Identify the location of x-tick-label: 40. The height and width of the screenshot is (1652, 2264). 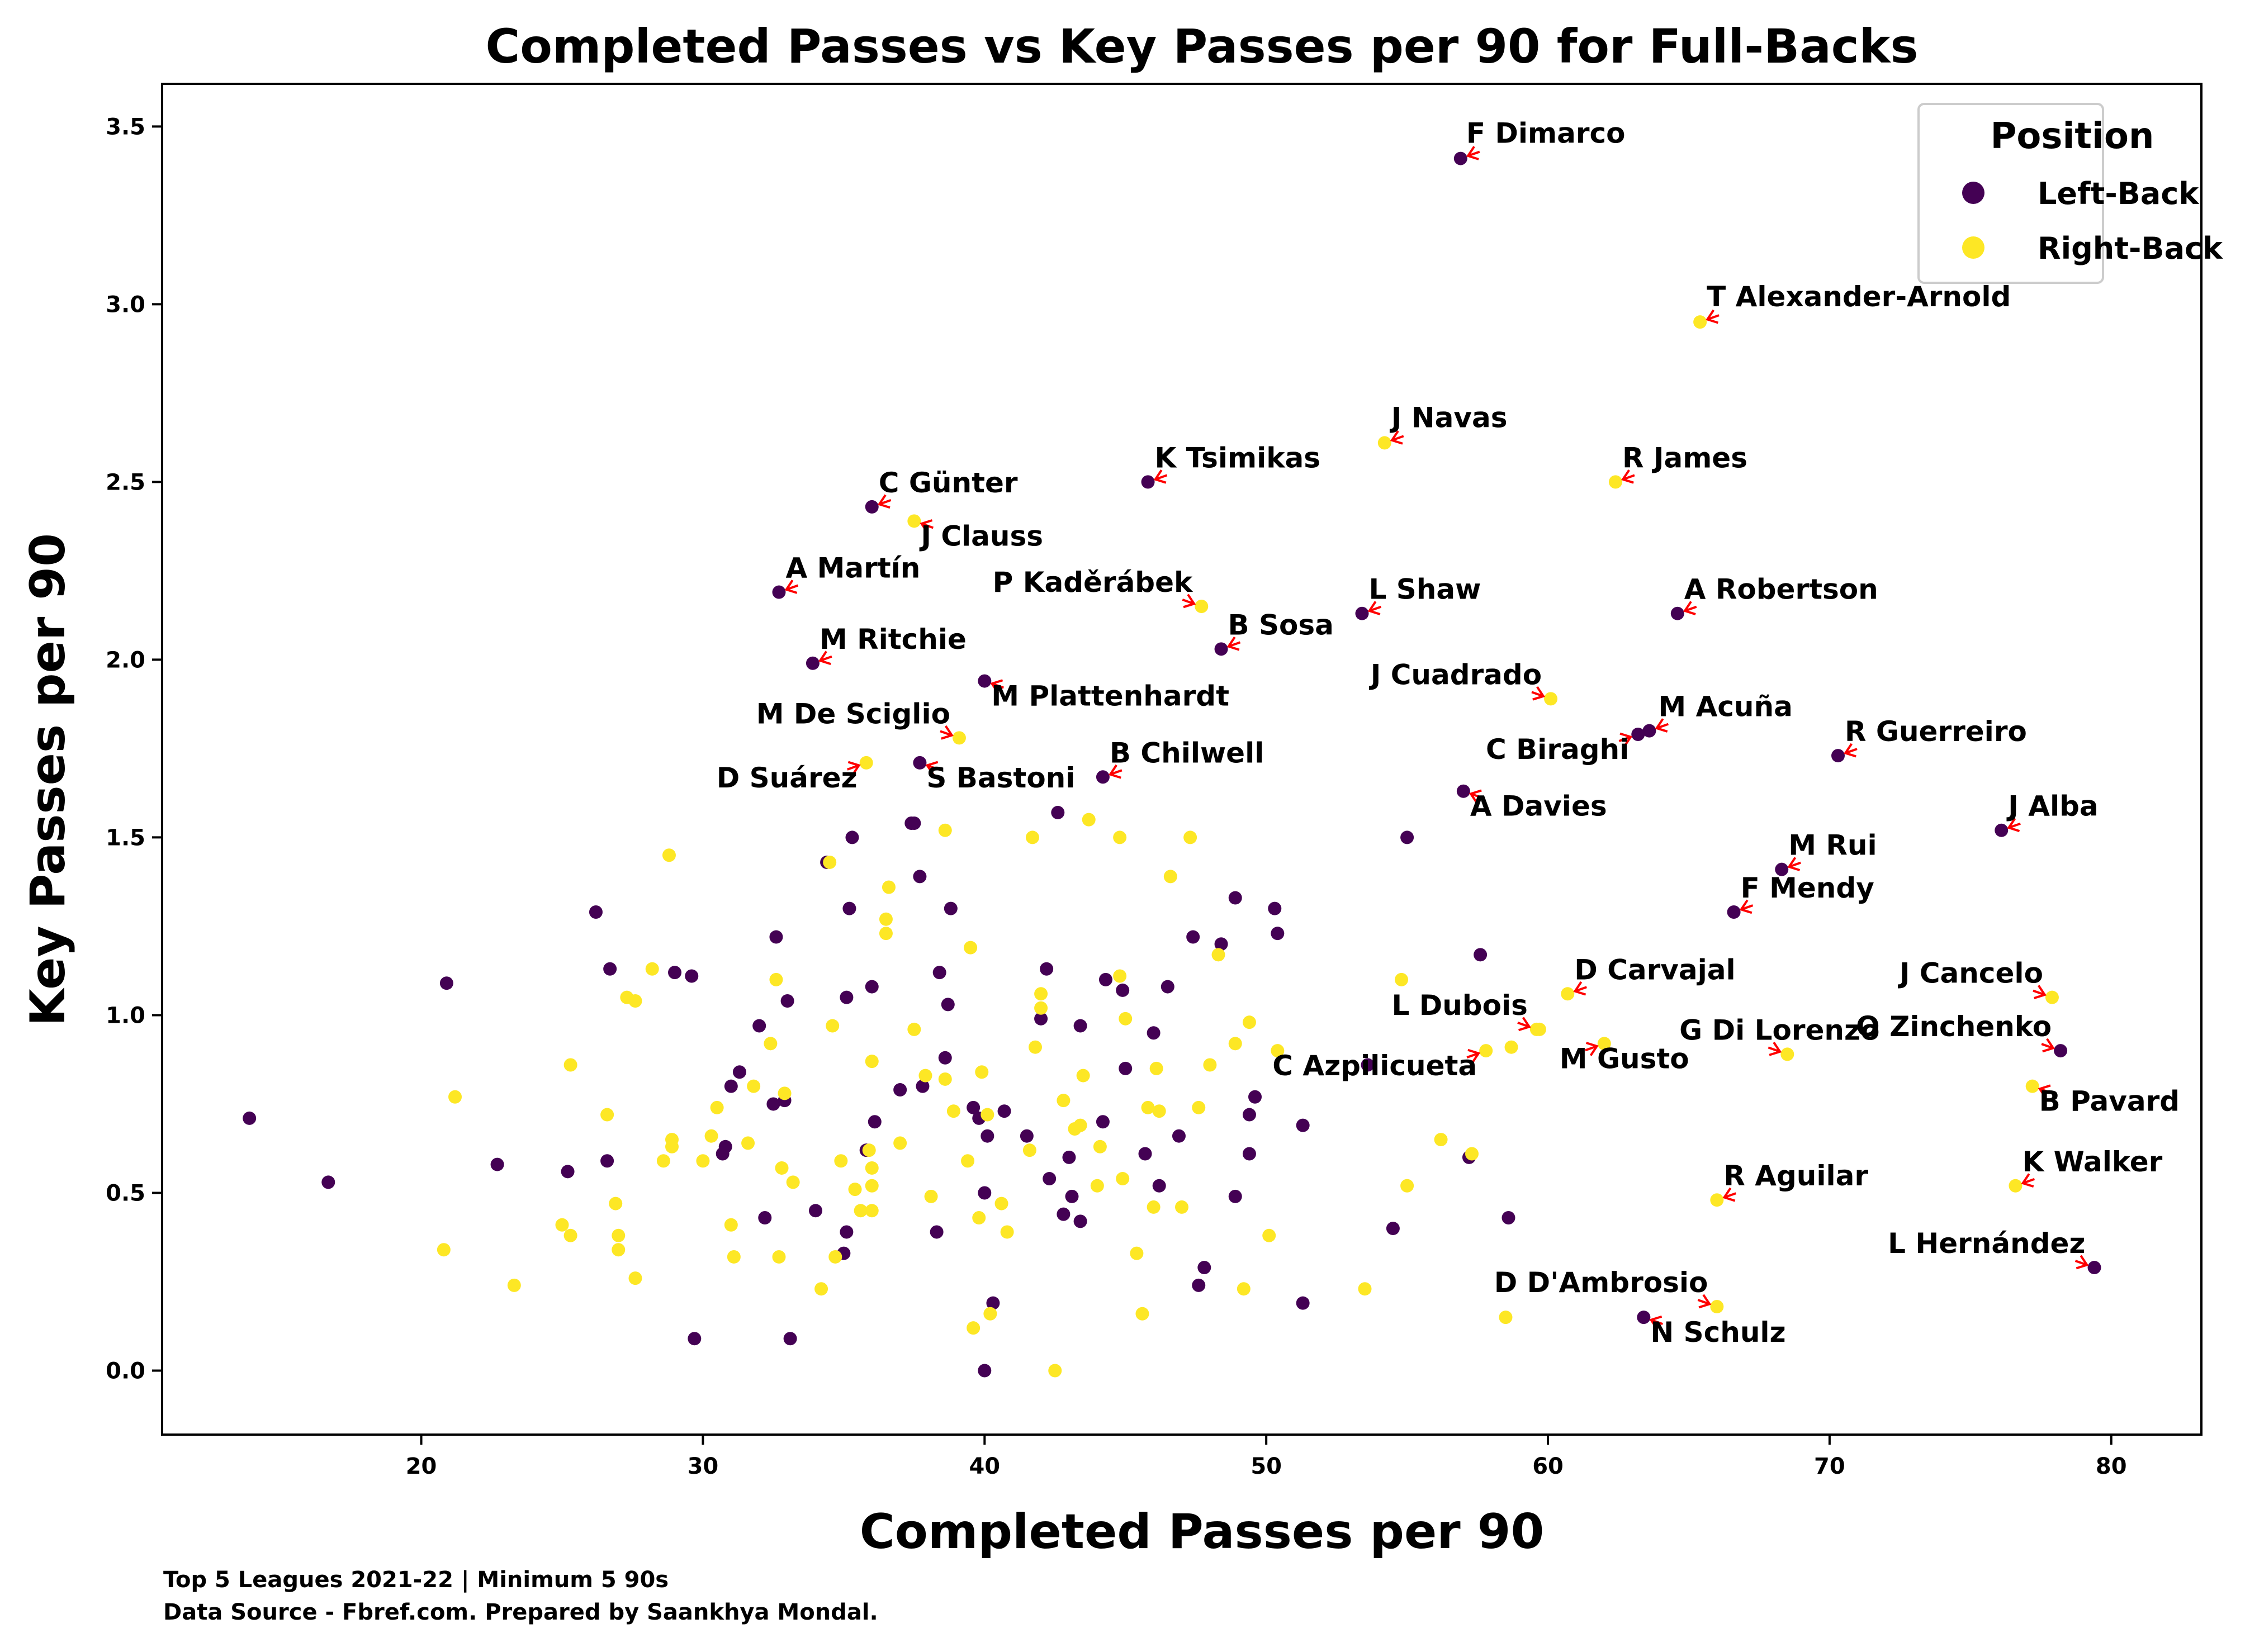
(985, 1466).